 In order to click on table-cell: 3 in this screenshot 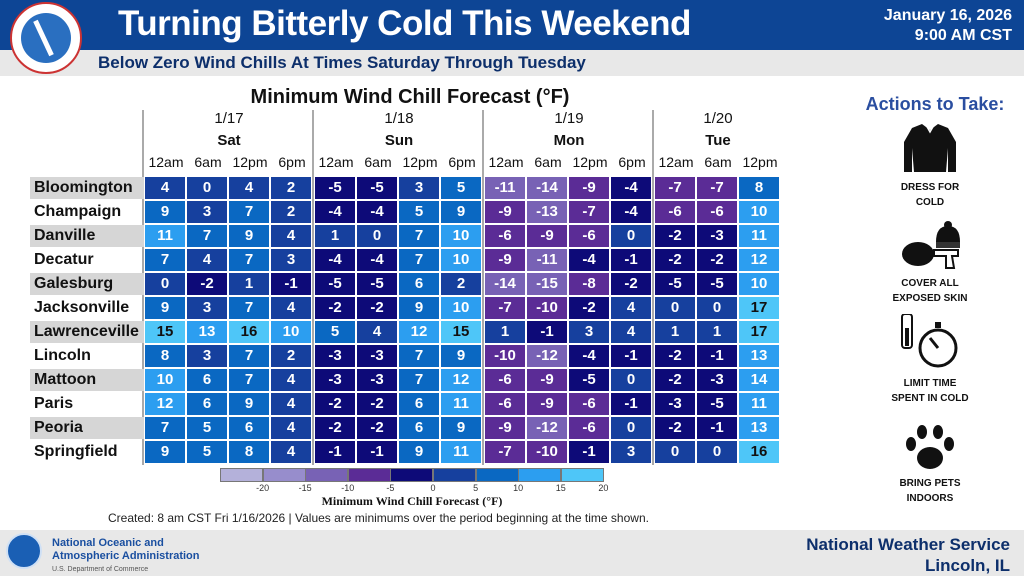, I will do `click(589, 332)`.